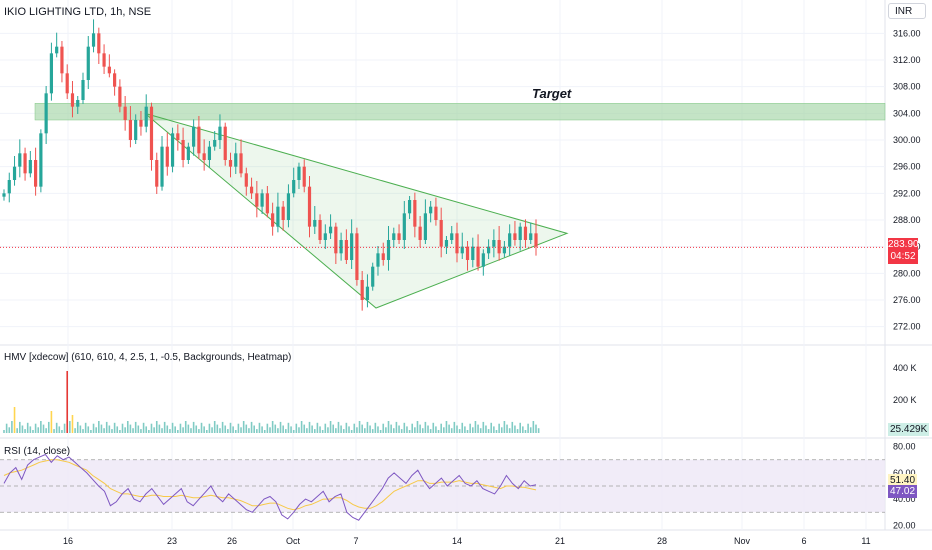 The width and height of the screenshot is (932, 550). Describe the element at coordinates (68, 541) in the screenshot. I see `time-tick-label: 16` at that location.